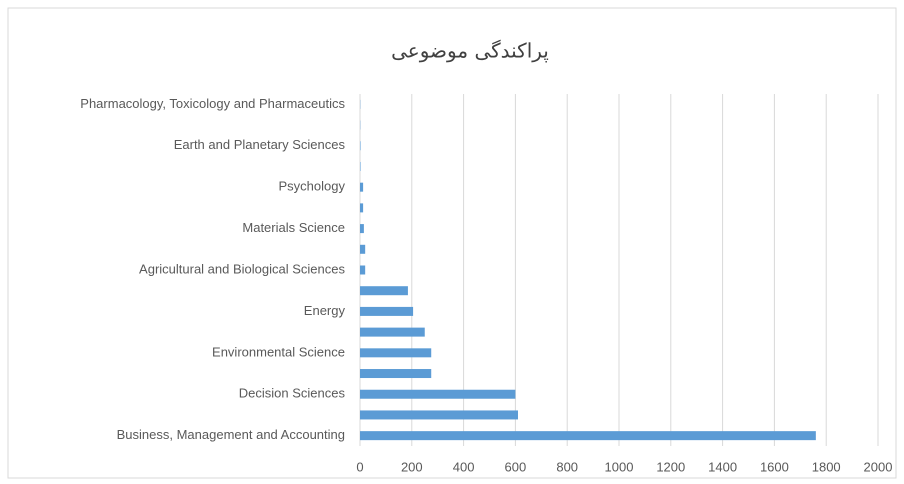  I want to click on y-tick-label: Agricultural and Biological Sciences, so click(242, 268).